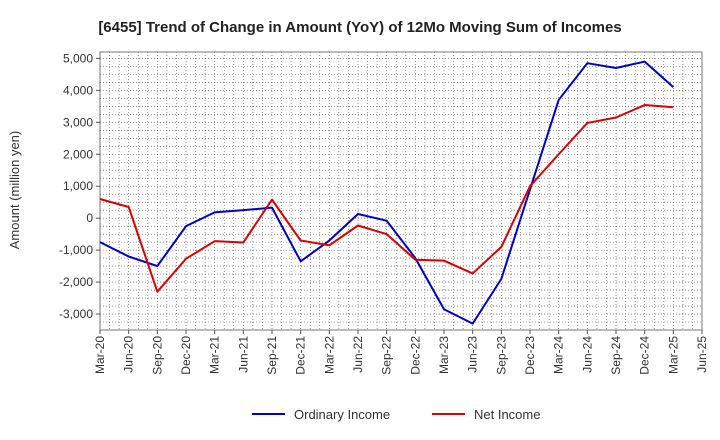  Describe the element at coordinates (587, 354) in the screenshot. I see `x-tick-label: Jun-24` at that location.